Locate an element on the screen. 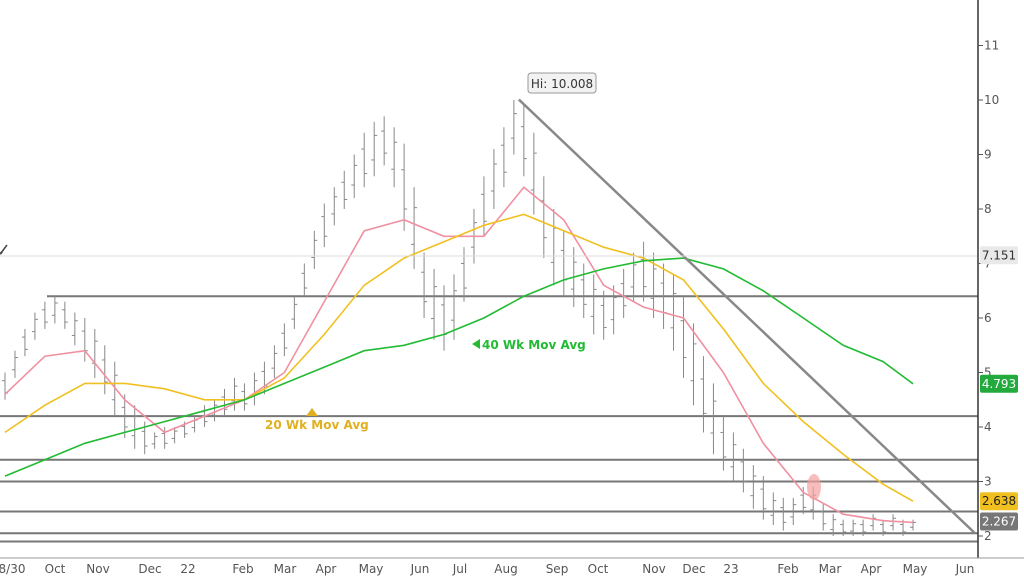 The height and width of the screenshot is (578, 1024). arrow-up-icon is located at coordinates (312, 412).